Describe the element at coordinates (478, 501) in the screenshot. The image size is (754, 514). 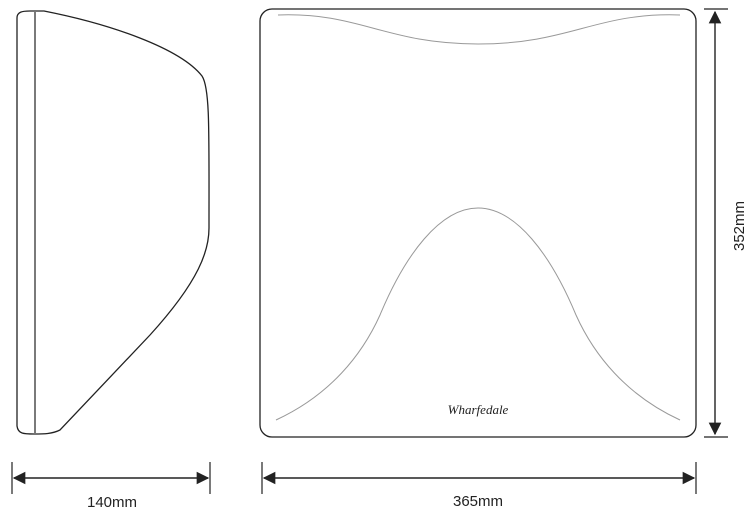
I see `front-view-width-label: 365mm` at that location.